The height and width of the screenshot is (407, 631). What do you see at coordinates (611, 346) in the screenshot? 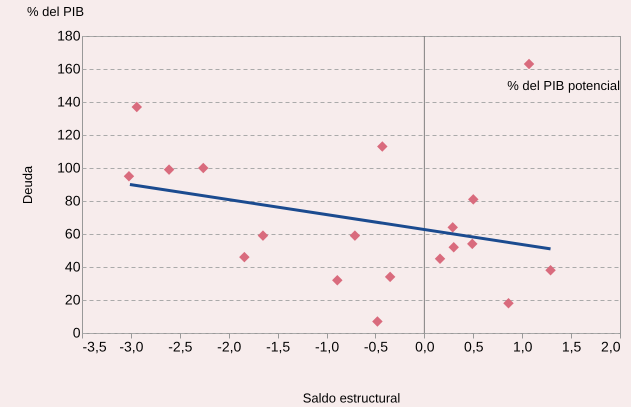
I see `x-tick-label: 2,0` at bounding box center [611, 346].